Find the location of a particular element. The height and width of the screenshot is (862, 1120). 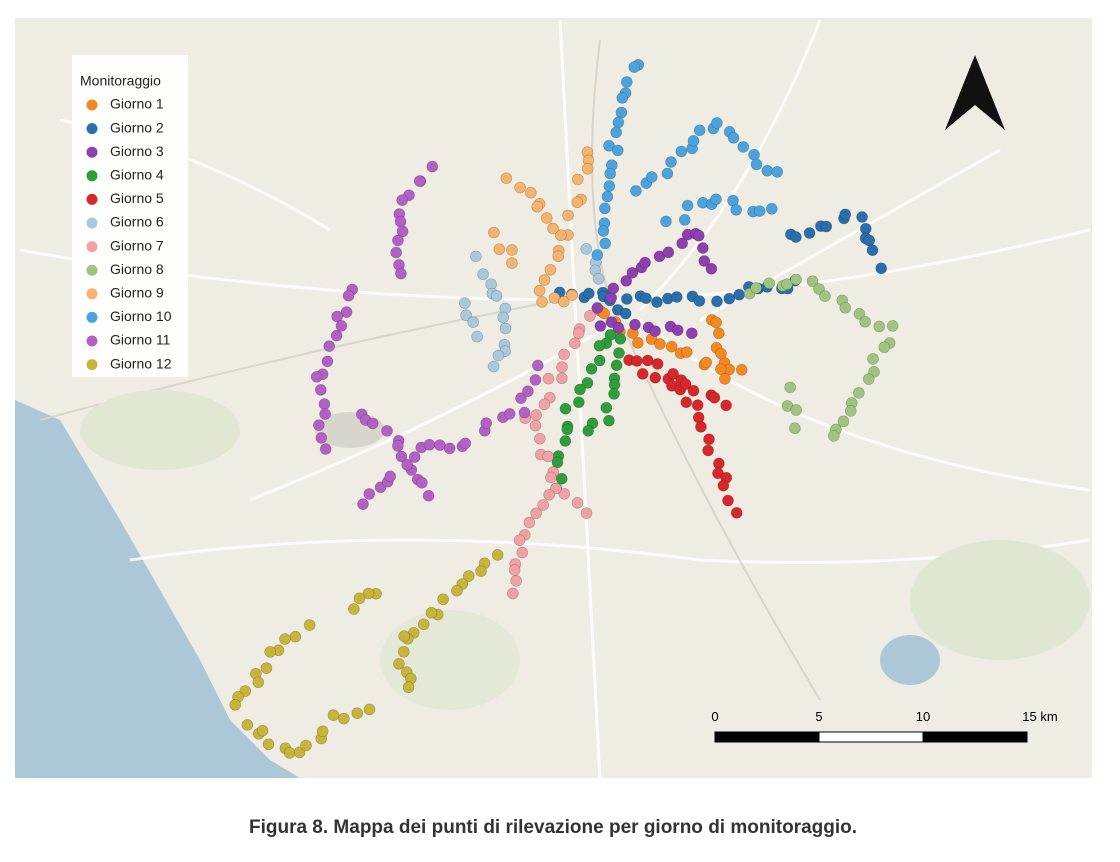

legend-label: Giorno 11 is located at coordinates (140, 340).